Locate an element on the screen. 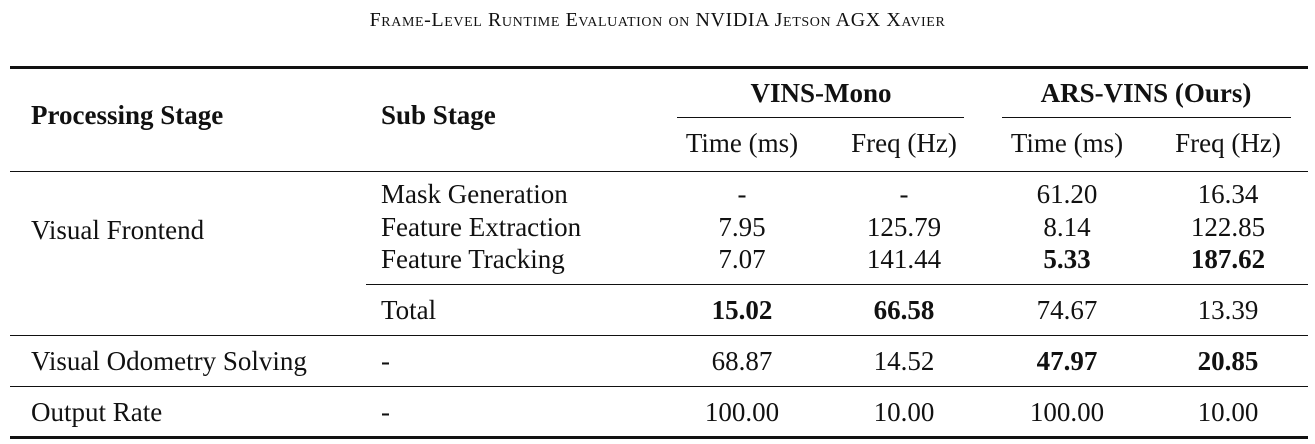 This screenshot has width=1315, height=444. odometry-rule is located at coordinates (659, 387).